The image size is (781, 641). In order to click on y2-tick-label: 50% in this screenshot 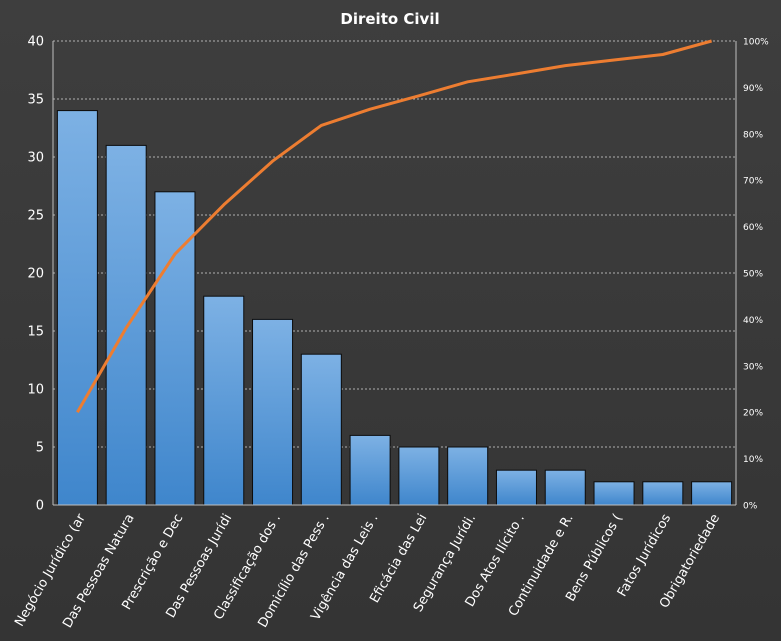, I will do `click(753, 275)`.